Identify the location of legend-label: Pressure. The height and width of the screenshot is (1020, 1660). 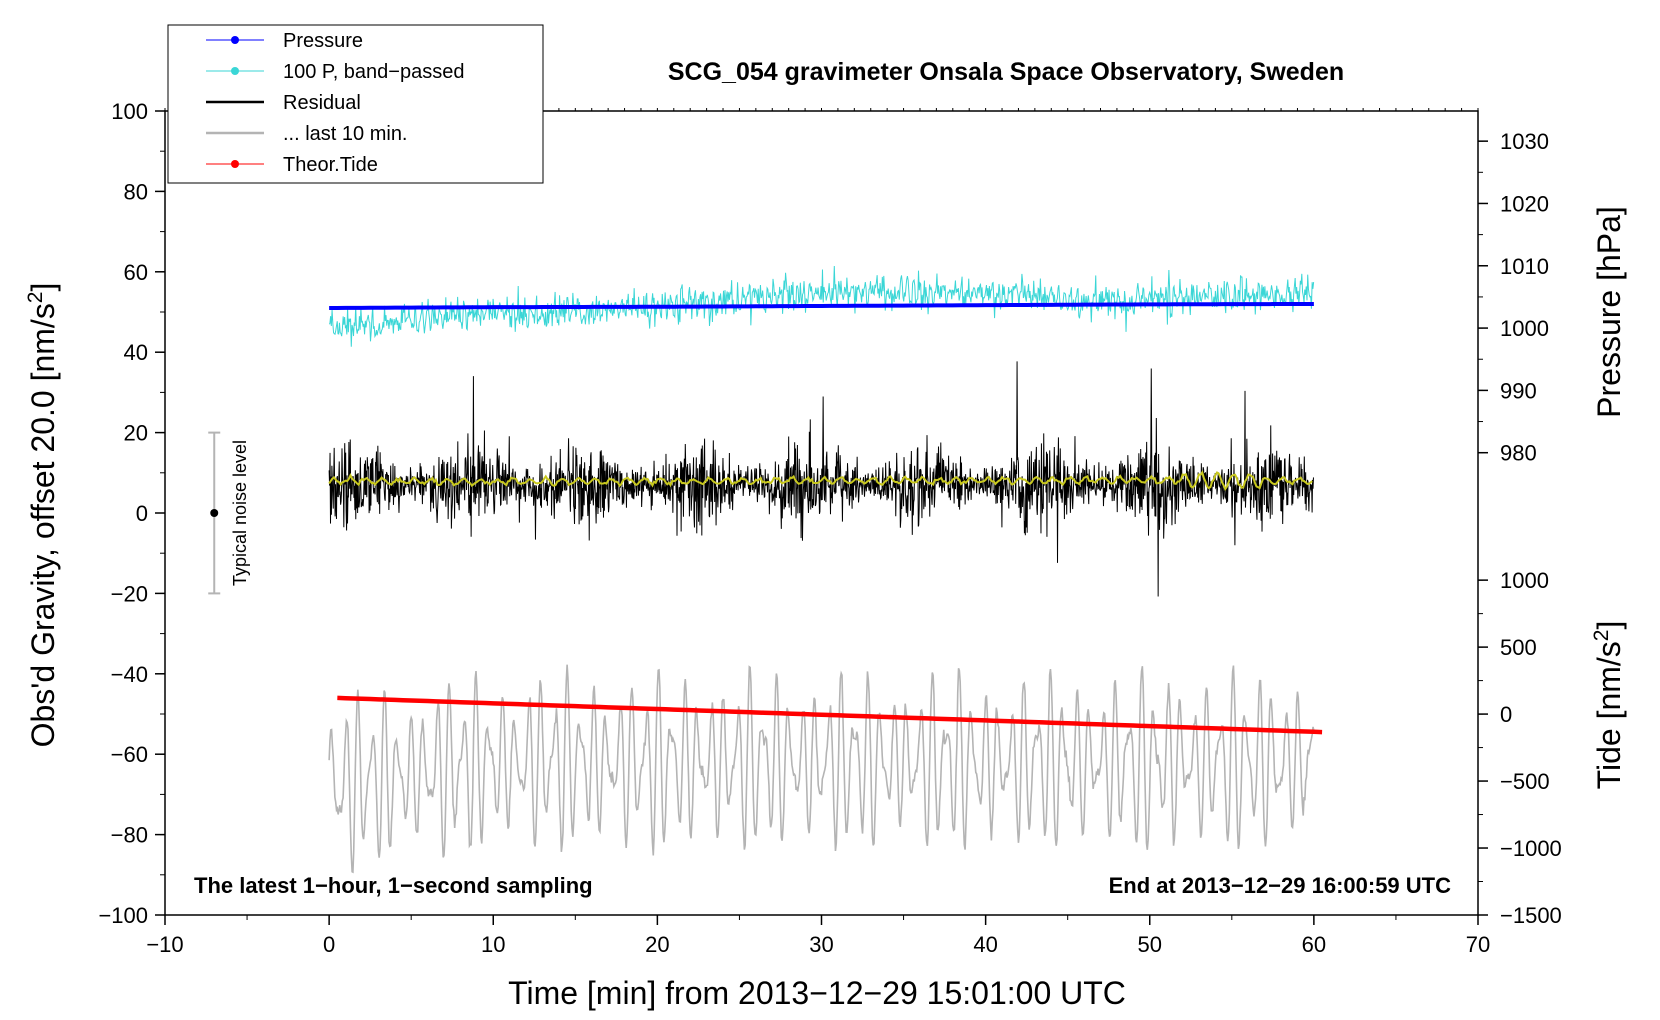
(323, 41).